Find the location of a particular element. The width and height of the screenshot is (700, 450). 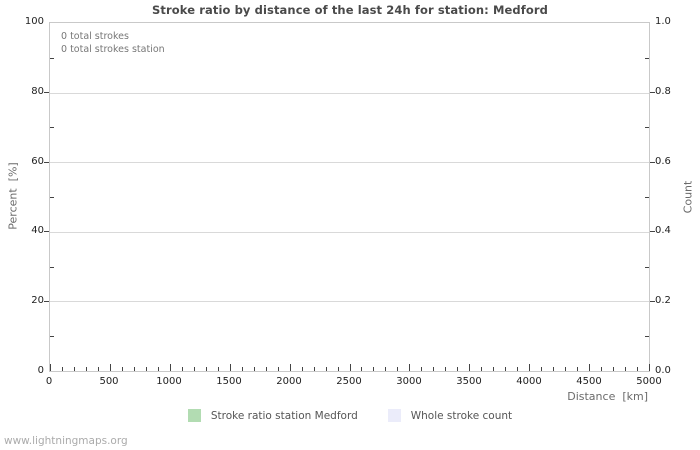

x-major-tick-2000 is located at coordinates (290, 367).